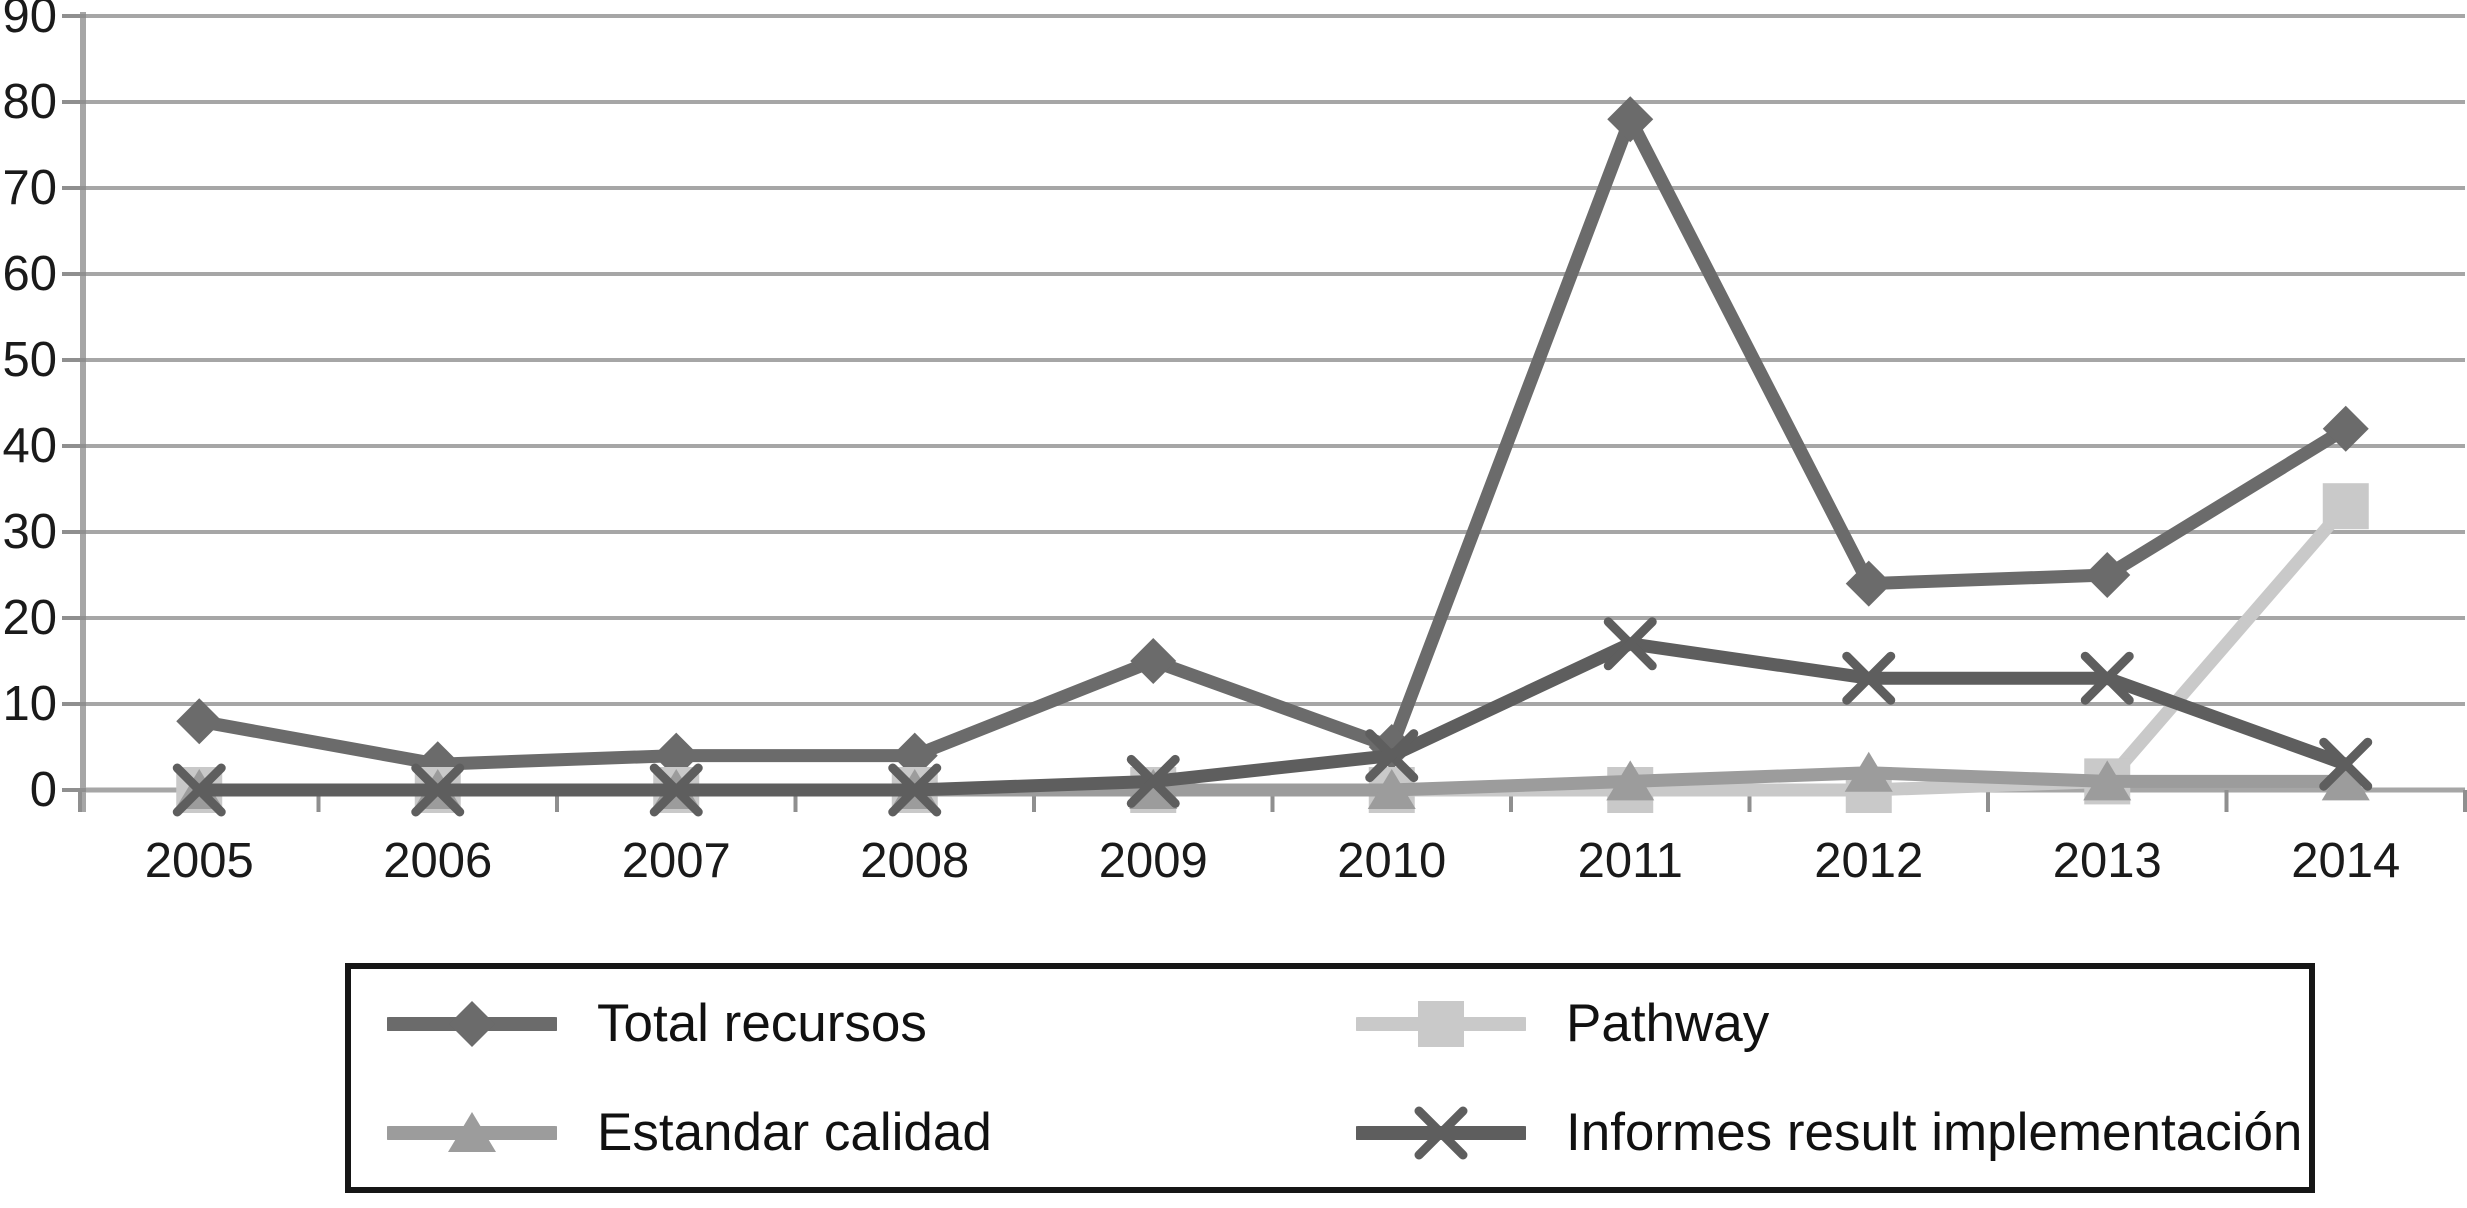 This screenshot has height=1208, width=2467. Describe the element at coordinates (43, 790) in the screenshot. I see `svg-text: 0` at that location.